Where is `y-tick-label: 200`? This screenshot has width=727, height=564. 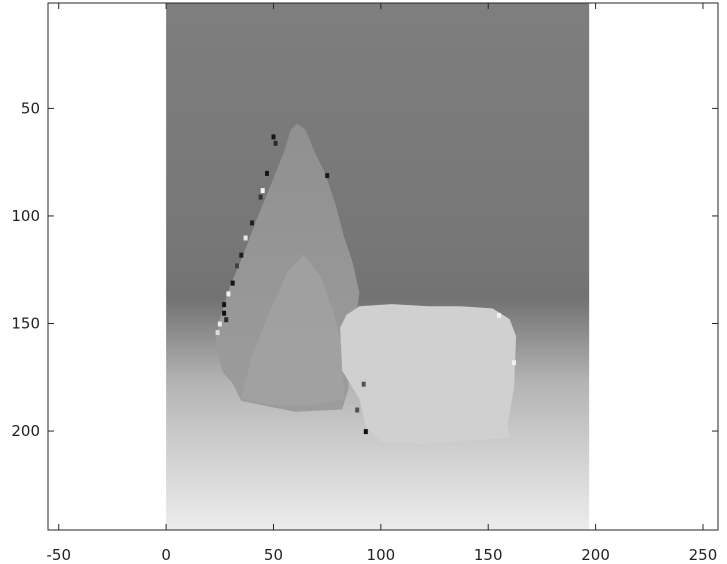 y-tick-label: 200 is located at coordinates (25, 431).